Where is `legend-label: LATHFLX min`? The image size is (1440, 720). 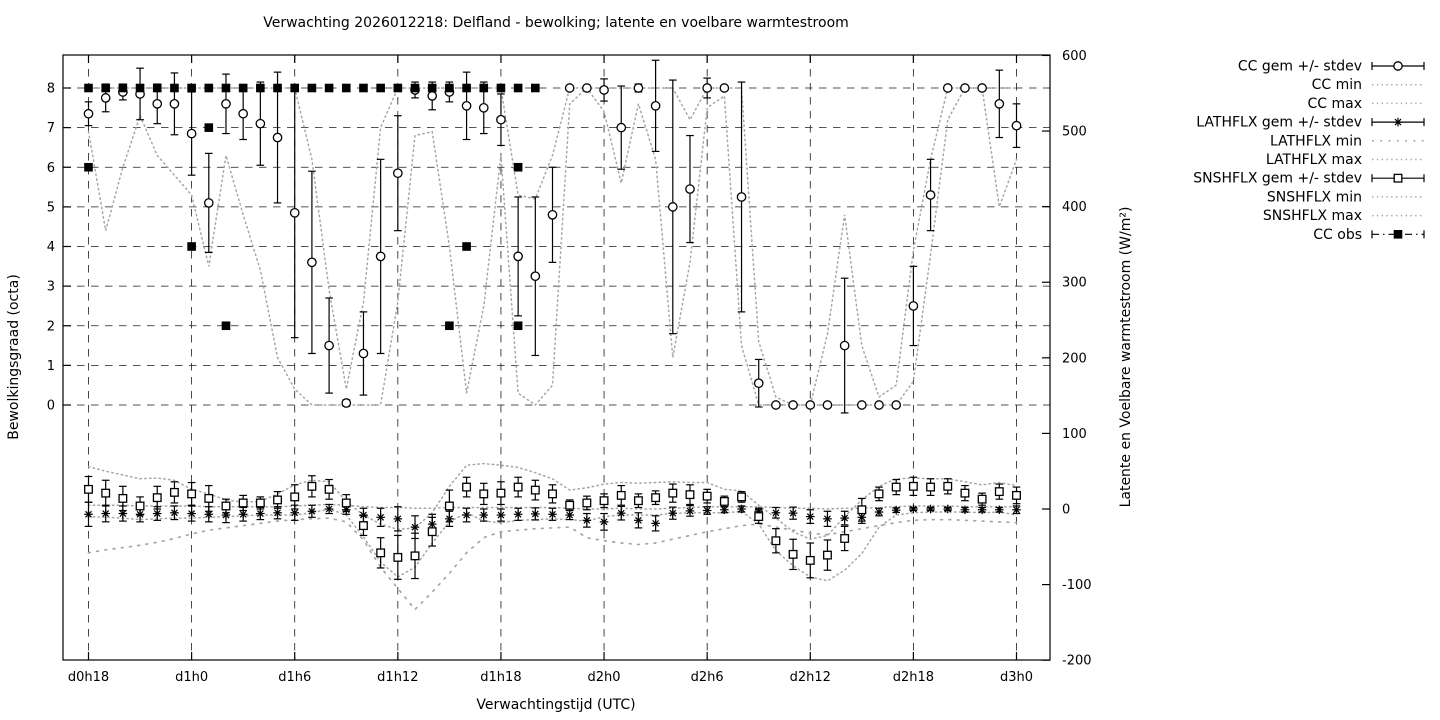 legend-label: LATHFLX min is located at coordinates (1316, 141).